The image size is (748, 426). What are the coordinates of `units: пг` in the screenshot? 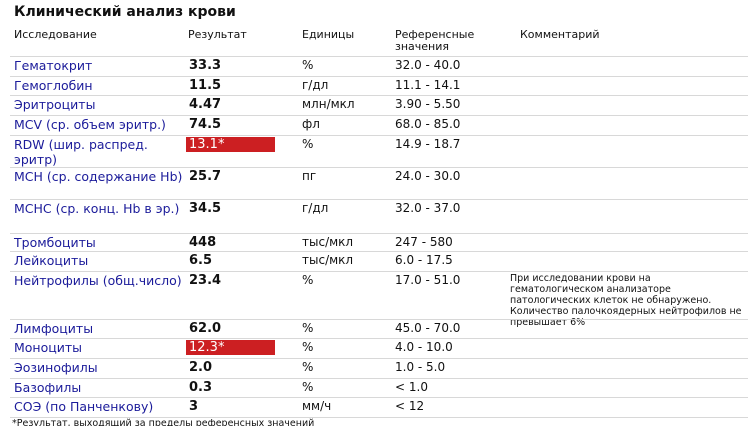 It's located at (309, 176).